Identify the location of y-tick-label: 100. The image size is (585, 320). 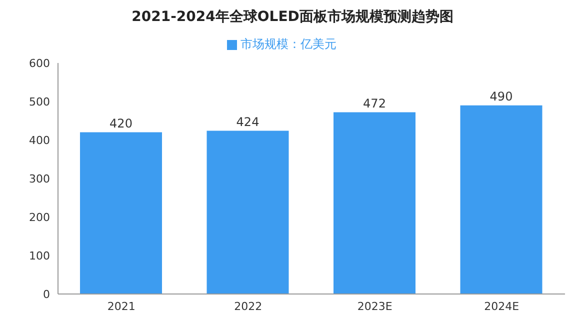
(39, 255).